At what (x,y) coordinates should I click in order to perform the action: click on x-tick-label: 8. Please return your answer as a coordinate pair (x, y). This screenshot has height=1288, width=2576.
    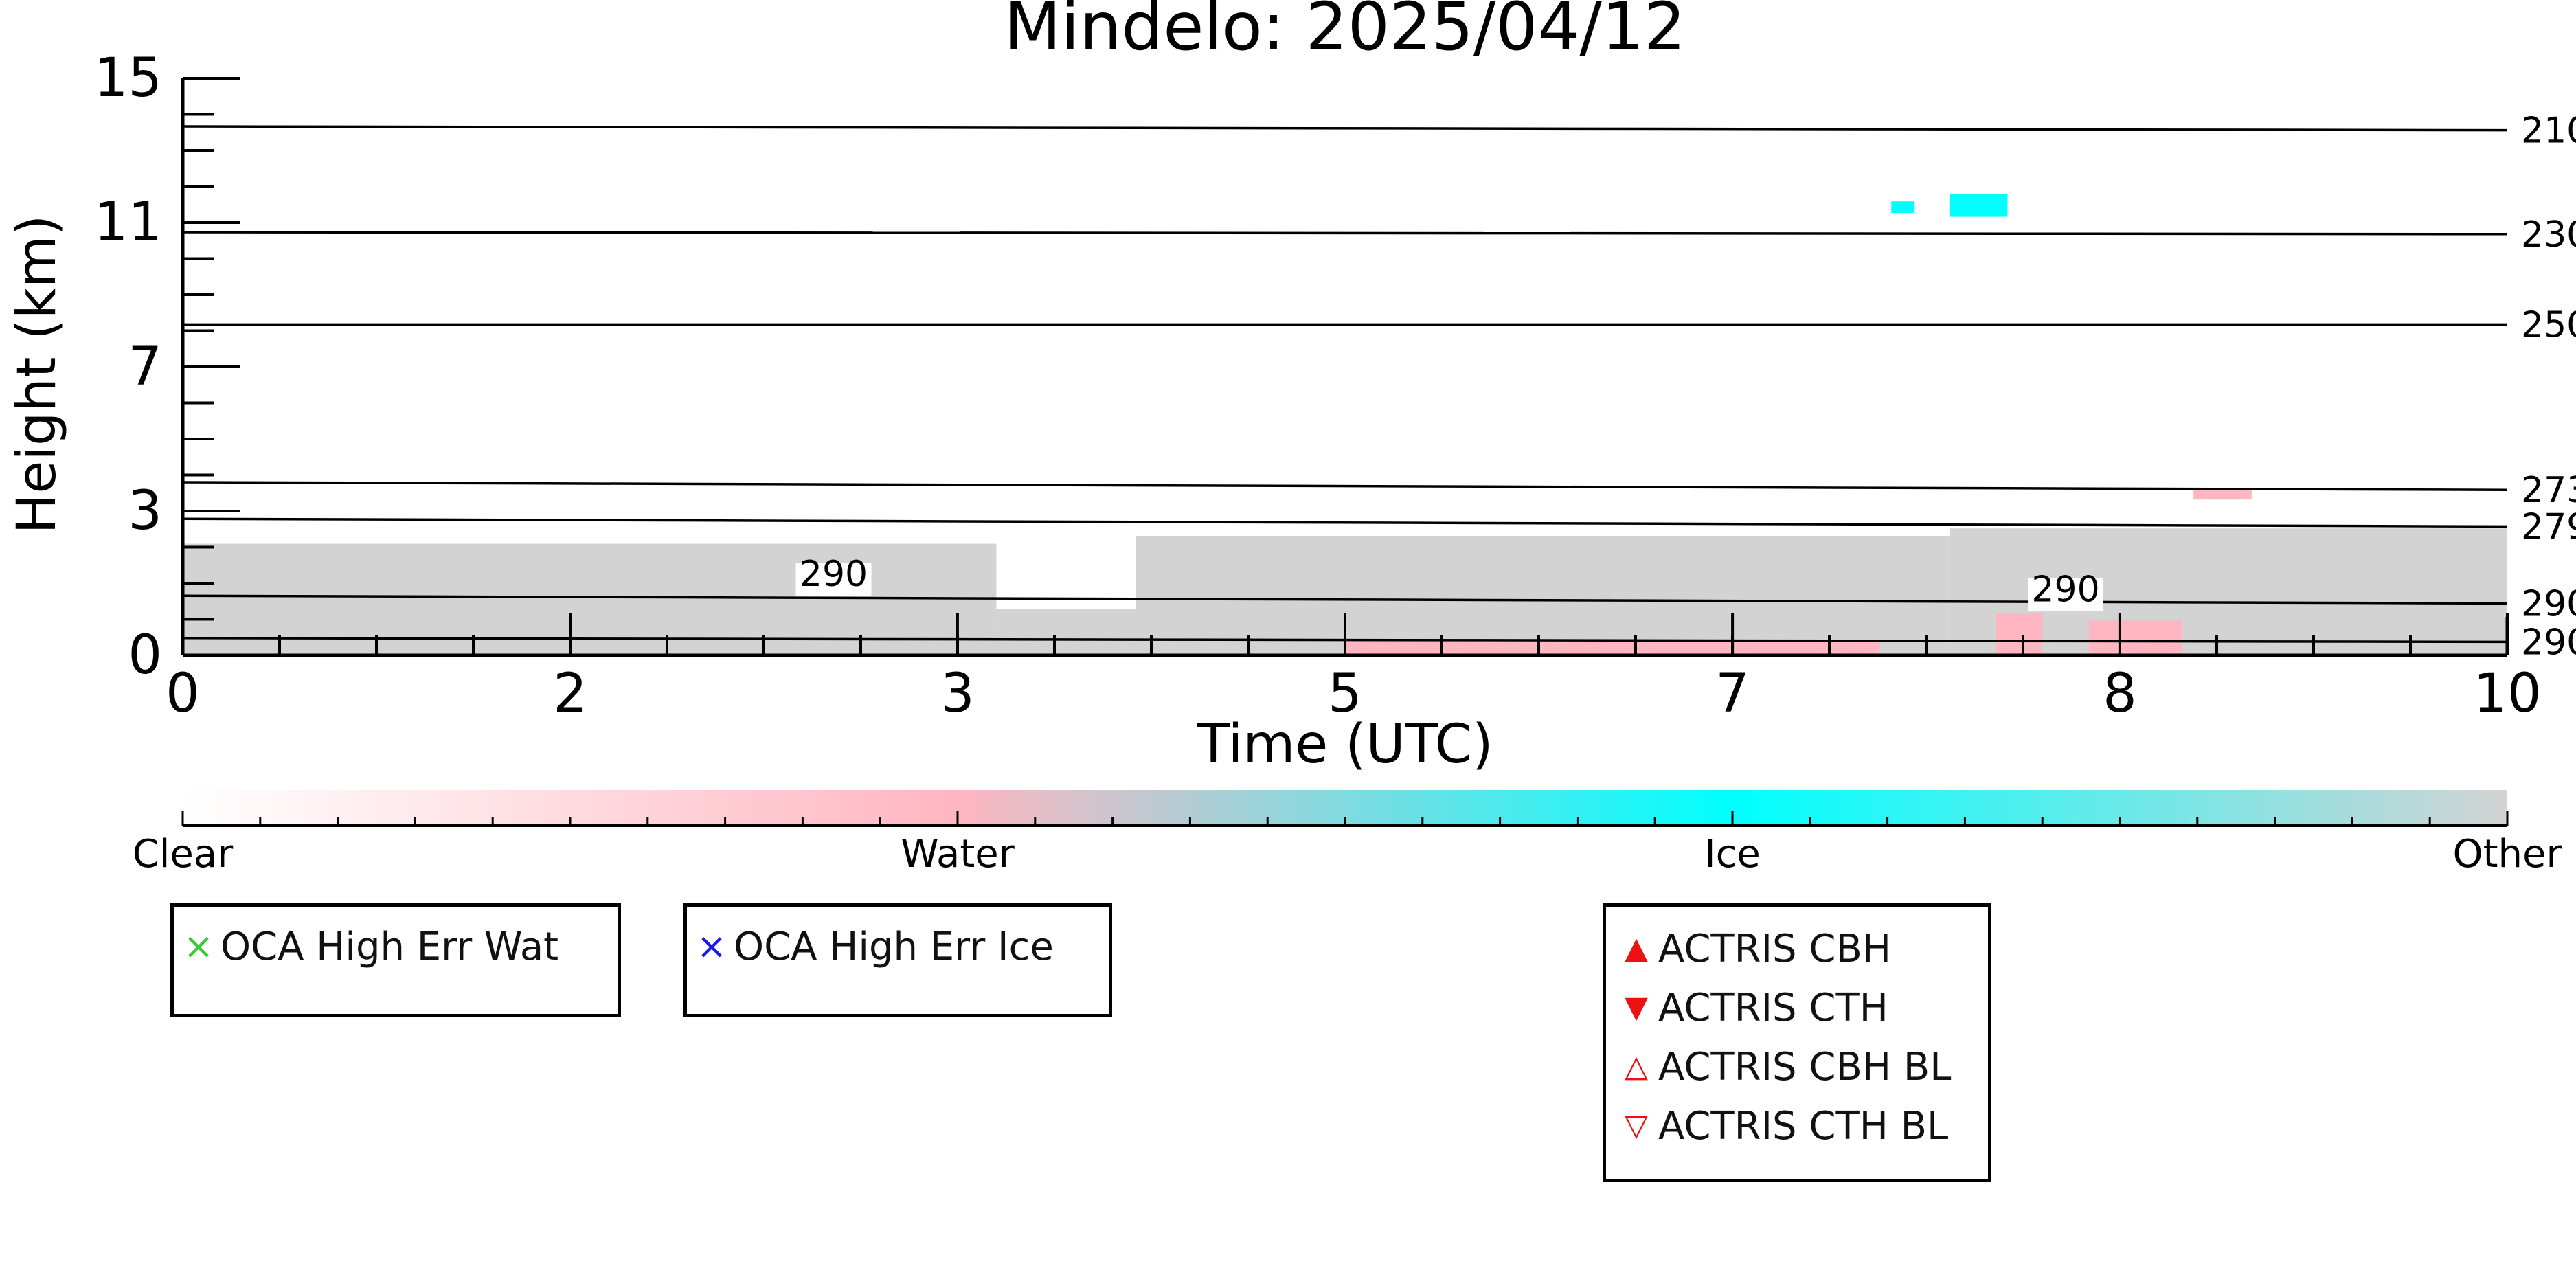
    Looking at the image, I should click on (2120, 694).